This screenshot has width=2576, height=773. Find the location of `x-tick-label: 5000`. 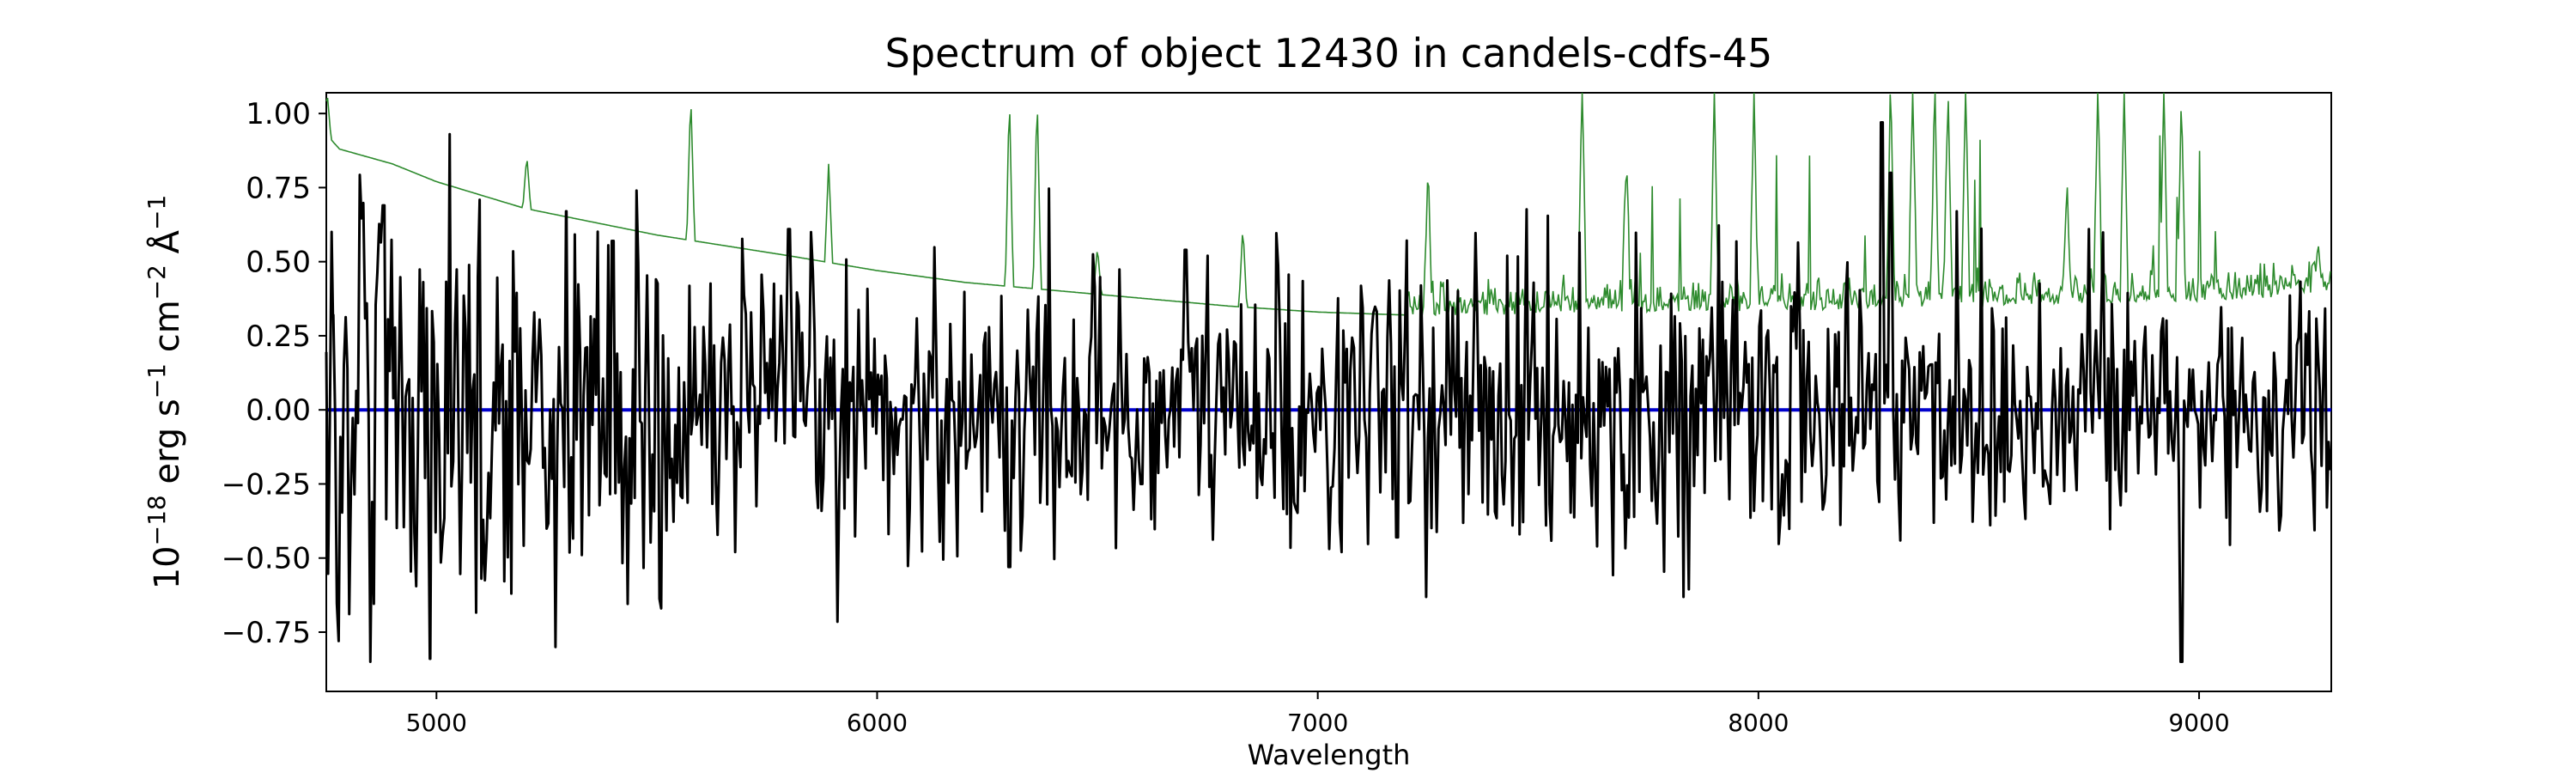

x-tick-label: 5000 is located at coordinates (436, 723).